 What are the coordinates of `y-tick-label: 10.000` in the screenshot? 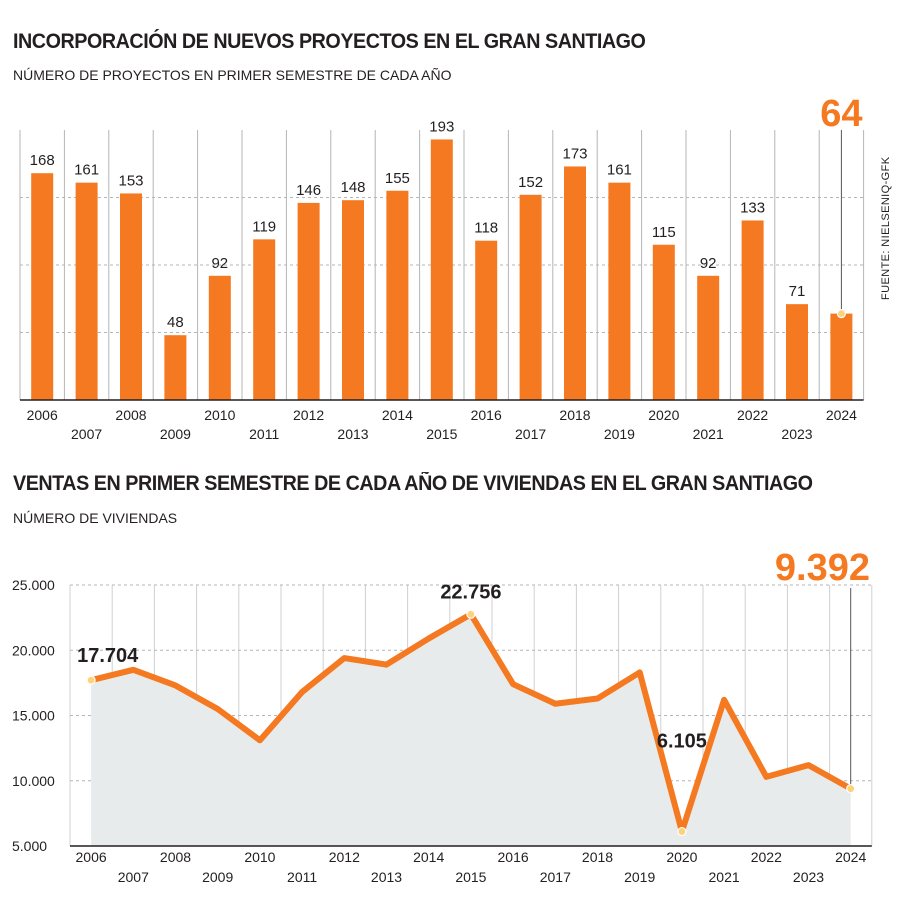 It's located at (33, 781).